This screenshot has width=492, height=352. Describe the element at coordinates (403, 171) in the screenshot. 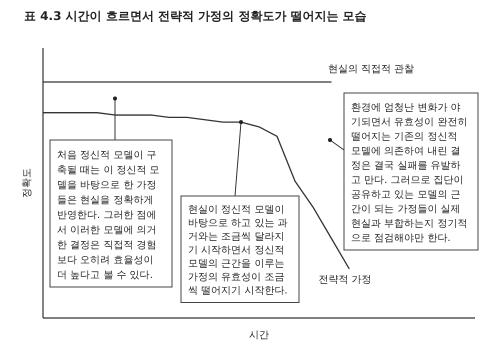

I see `annotation: 환경에 엄청난 변화가 야 기되면서 유효성이 완전히 떨어지는 기존의 정신적 모델에 의존하여 내린 결 정은 결국 실패를 유발하 고 만다. 그러므로 집단이 공유하고 있는 모델의 근 간이 되는 가정들이 실제 현실과 부합하는지 정기적 으로 점검해야만 한다.` at that location.